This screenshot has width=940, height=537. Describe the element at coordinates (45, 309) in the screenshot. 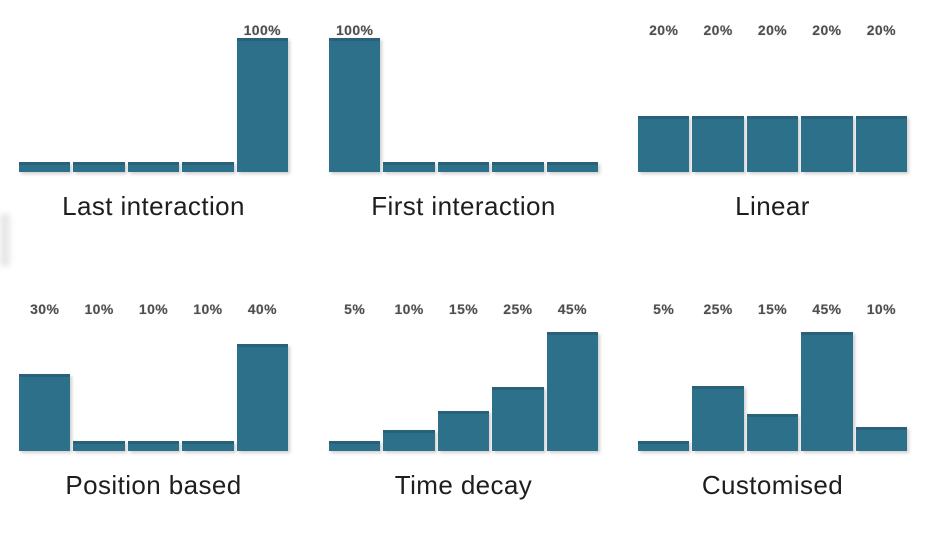

I see `bar-value-label: 30%` at that location.